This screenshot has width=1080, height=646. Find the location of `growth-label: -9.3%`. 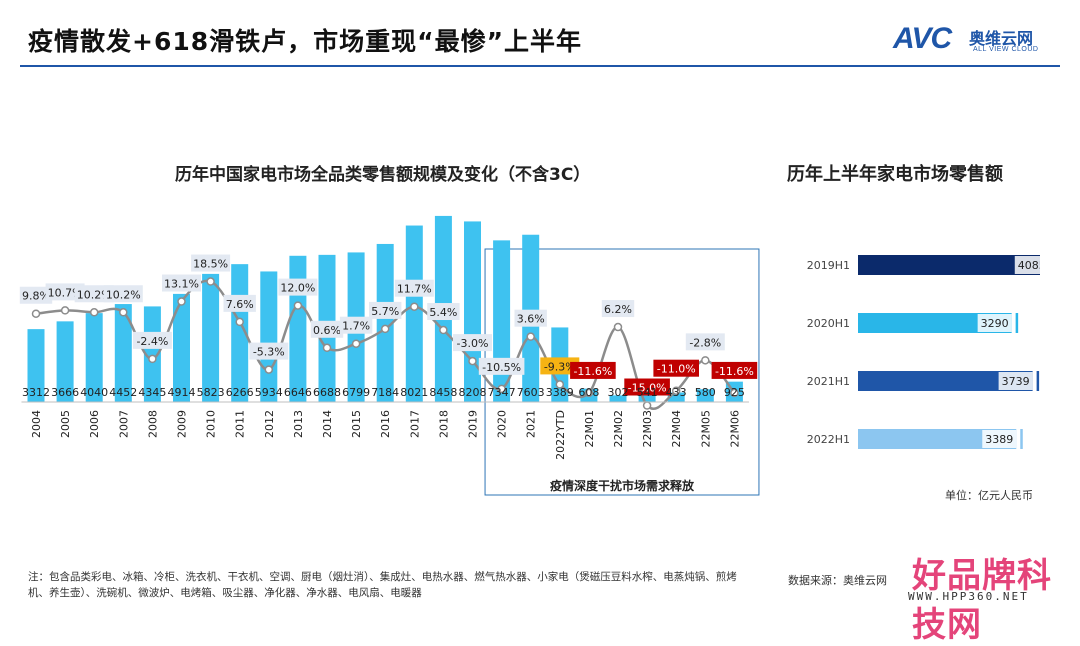

growth-label: -9.3% is located at coordinates (560, 366).